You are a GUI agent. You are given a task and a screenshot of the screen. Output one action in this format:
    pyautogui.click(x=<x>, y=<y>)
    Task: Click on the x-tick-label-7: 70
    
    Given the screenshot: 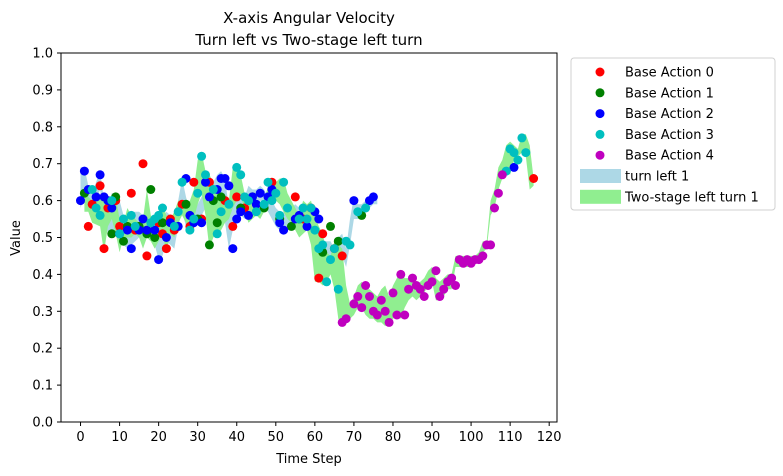 What is the action you would take?
    pyautogui.click(x=354, y=437)
    